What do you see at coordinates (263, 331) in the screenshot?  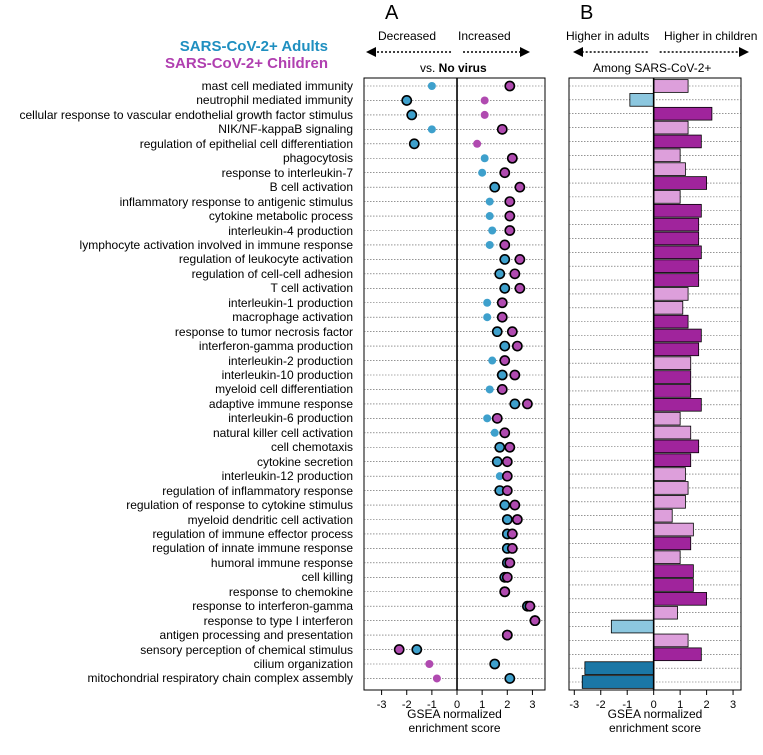 I see `row-label: response to tumor necrosis factor` at bounding box center [263, 331].